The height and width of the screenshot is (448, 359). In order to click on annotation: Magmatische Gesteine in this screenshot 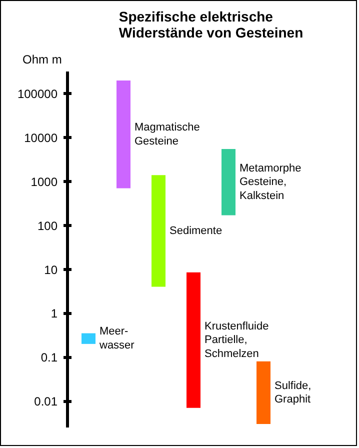, I will do `click(167, 134)`.